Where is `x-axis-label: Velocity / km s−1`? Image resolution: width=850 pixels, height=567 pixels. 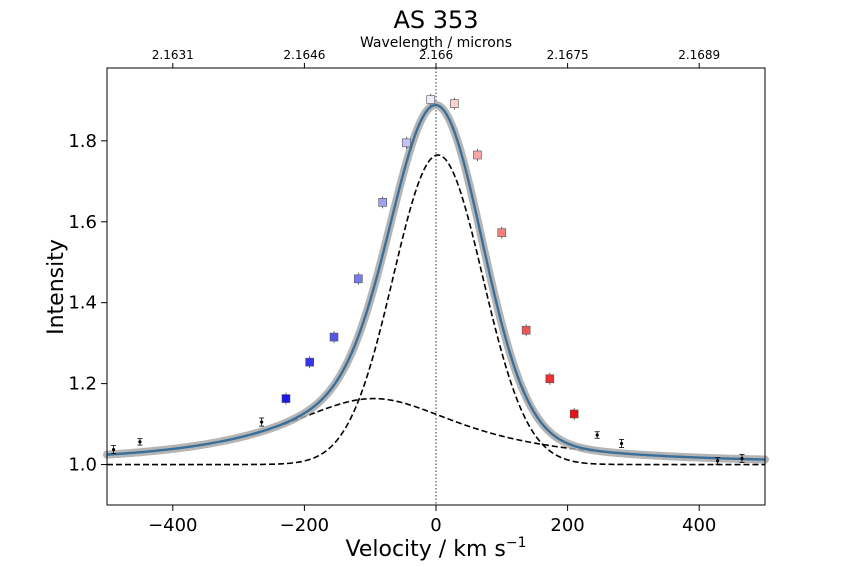
x-axis-label: Velocity / km s−1 is located at coordinates (436, 548).